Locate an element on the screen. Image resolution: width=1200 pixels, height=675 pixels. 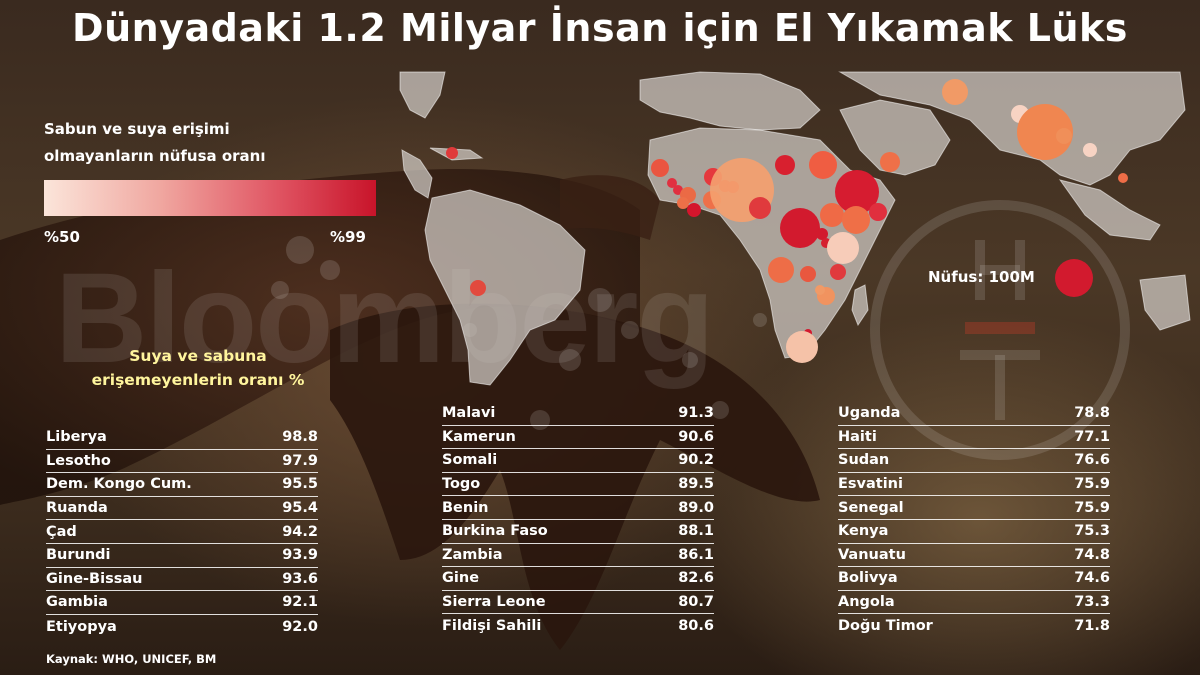
population-legend-label: Nüfus: 100M is located at coordinates (981, 277).